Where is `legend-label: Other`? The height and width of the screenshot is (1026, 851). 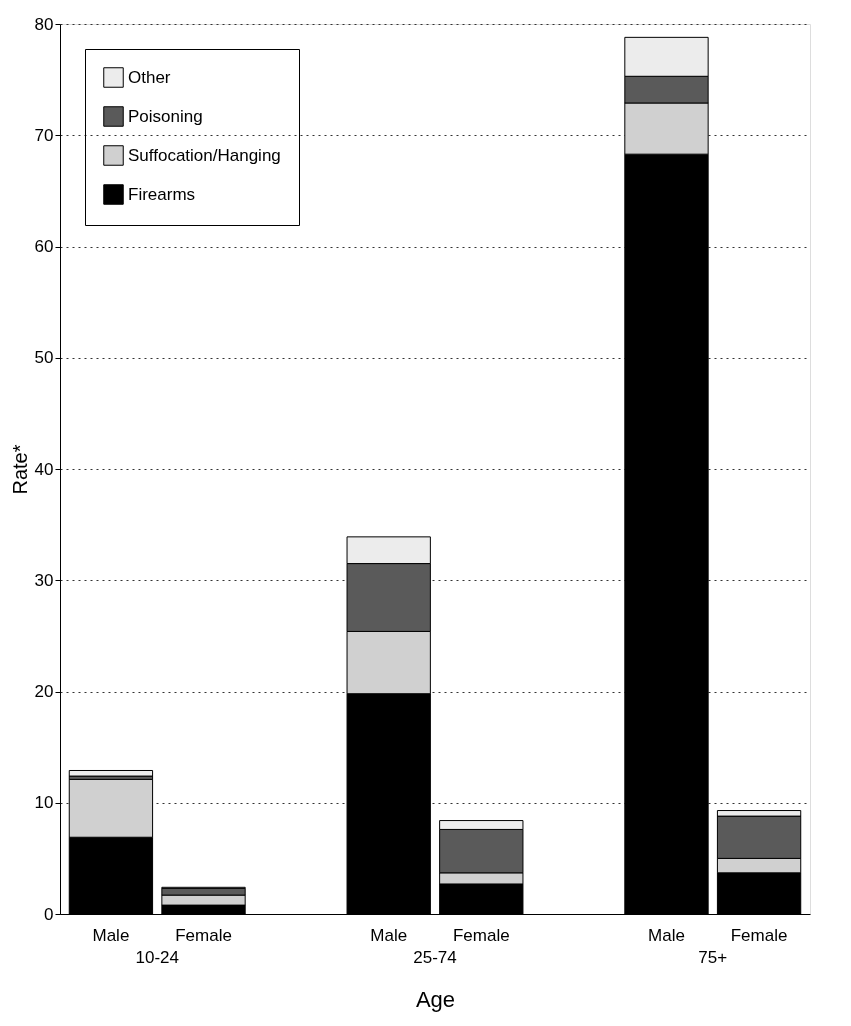
legend-label: Other is located at coordinates (149, 77).